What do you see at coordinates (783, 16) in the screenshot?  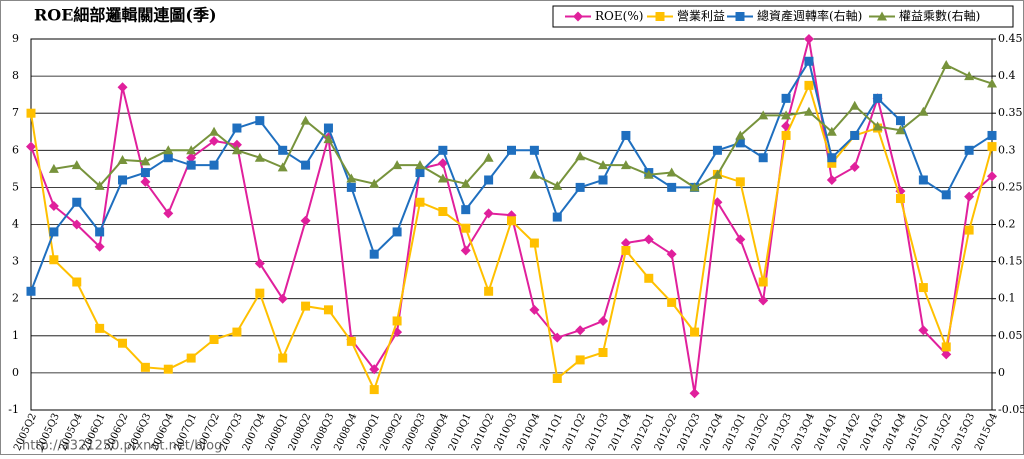 I see `legend-box` at bounding box center [783, 16].